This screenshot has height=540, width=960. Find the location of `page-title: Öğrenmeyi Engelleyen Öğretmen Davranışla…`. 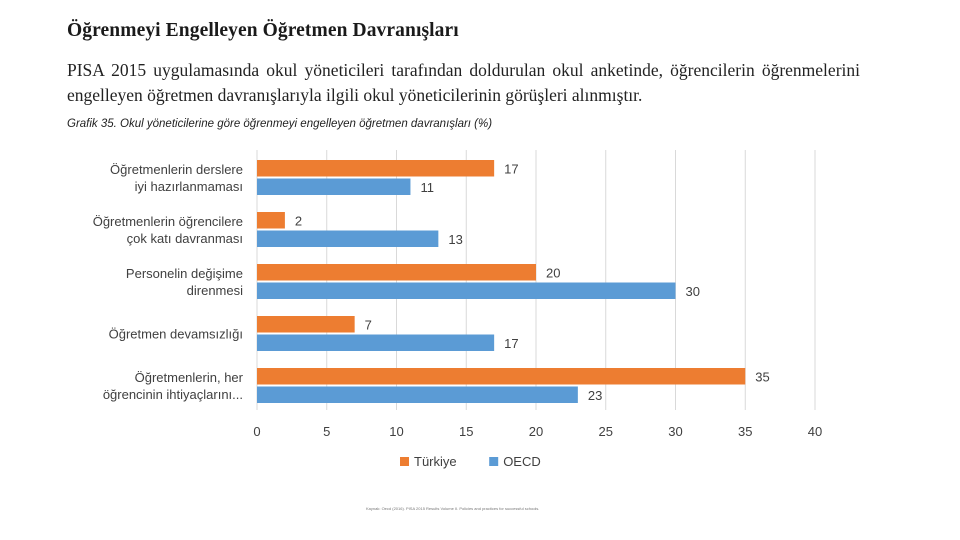

page-title: Öğrenmeyi Engelleyen Öğretmen Davranışla… is located at coordinates (263, 30).